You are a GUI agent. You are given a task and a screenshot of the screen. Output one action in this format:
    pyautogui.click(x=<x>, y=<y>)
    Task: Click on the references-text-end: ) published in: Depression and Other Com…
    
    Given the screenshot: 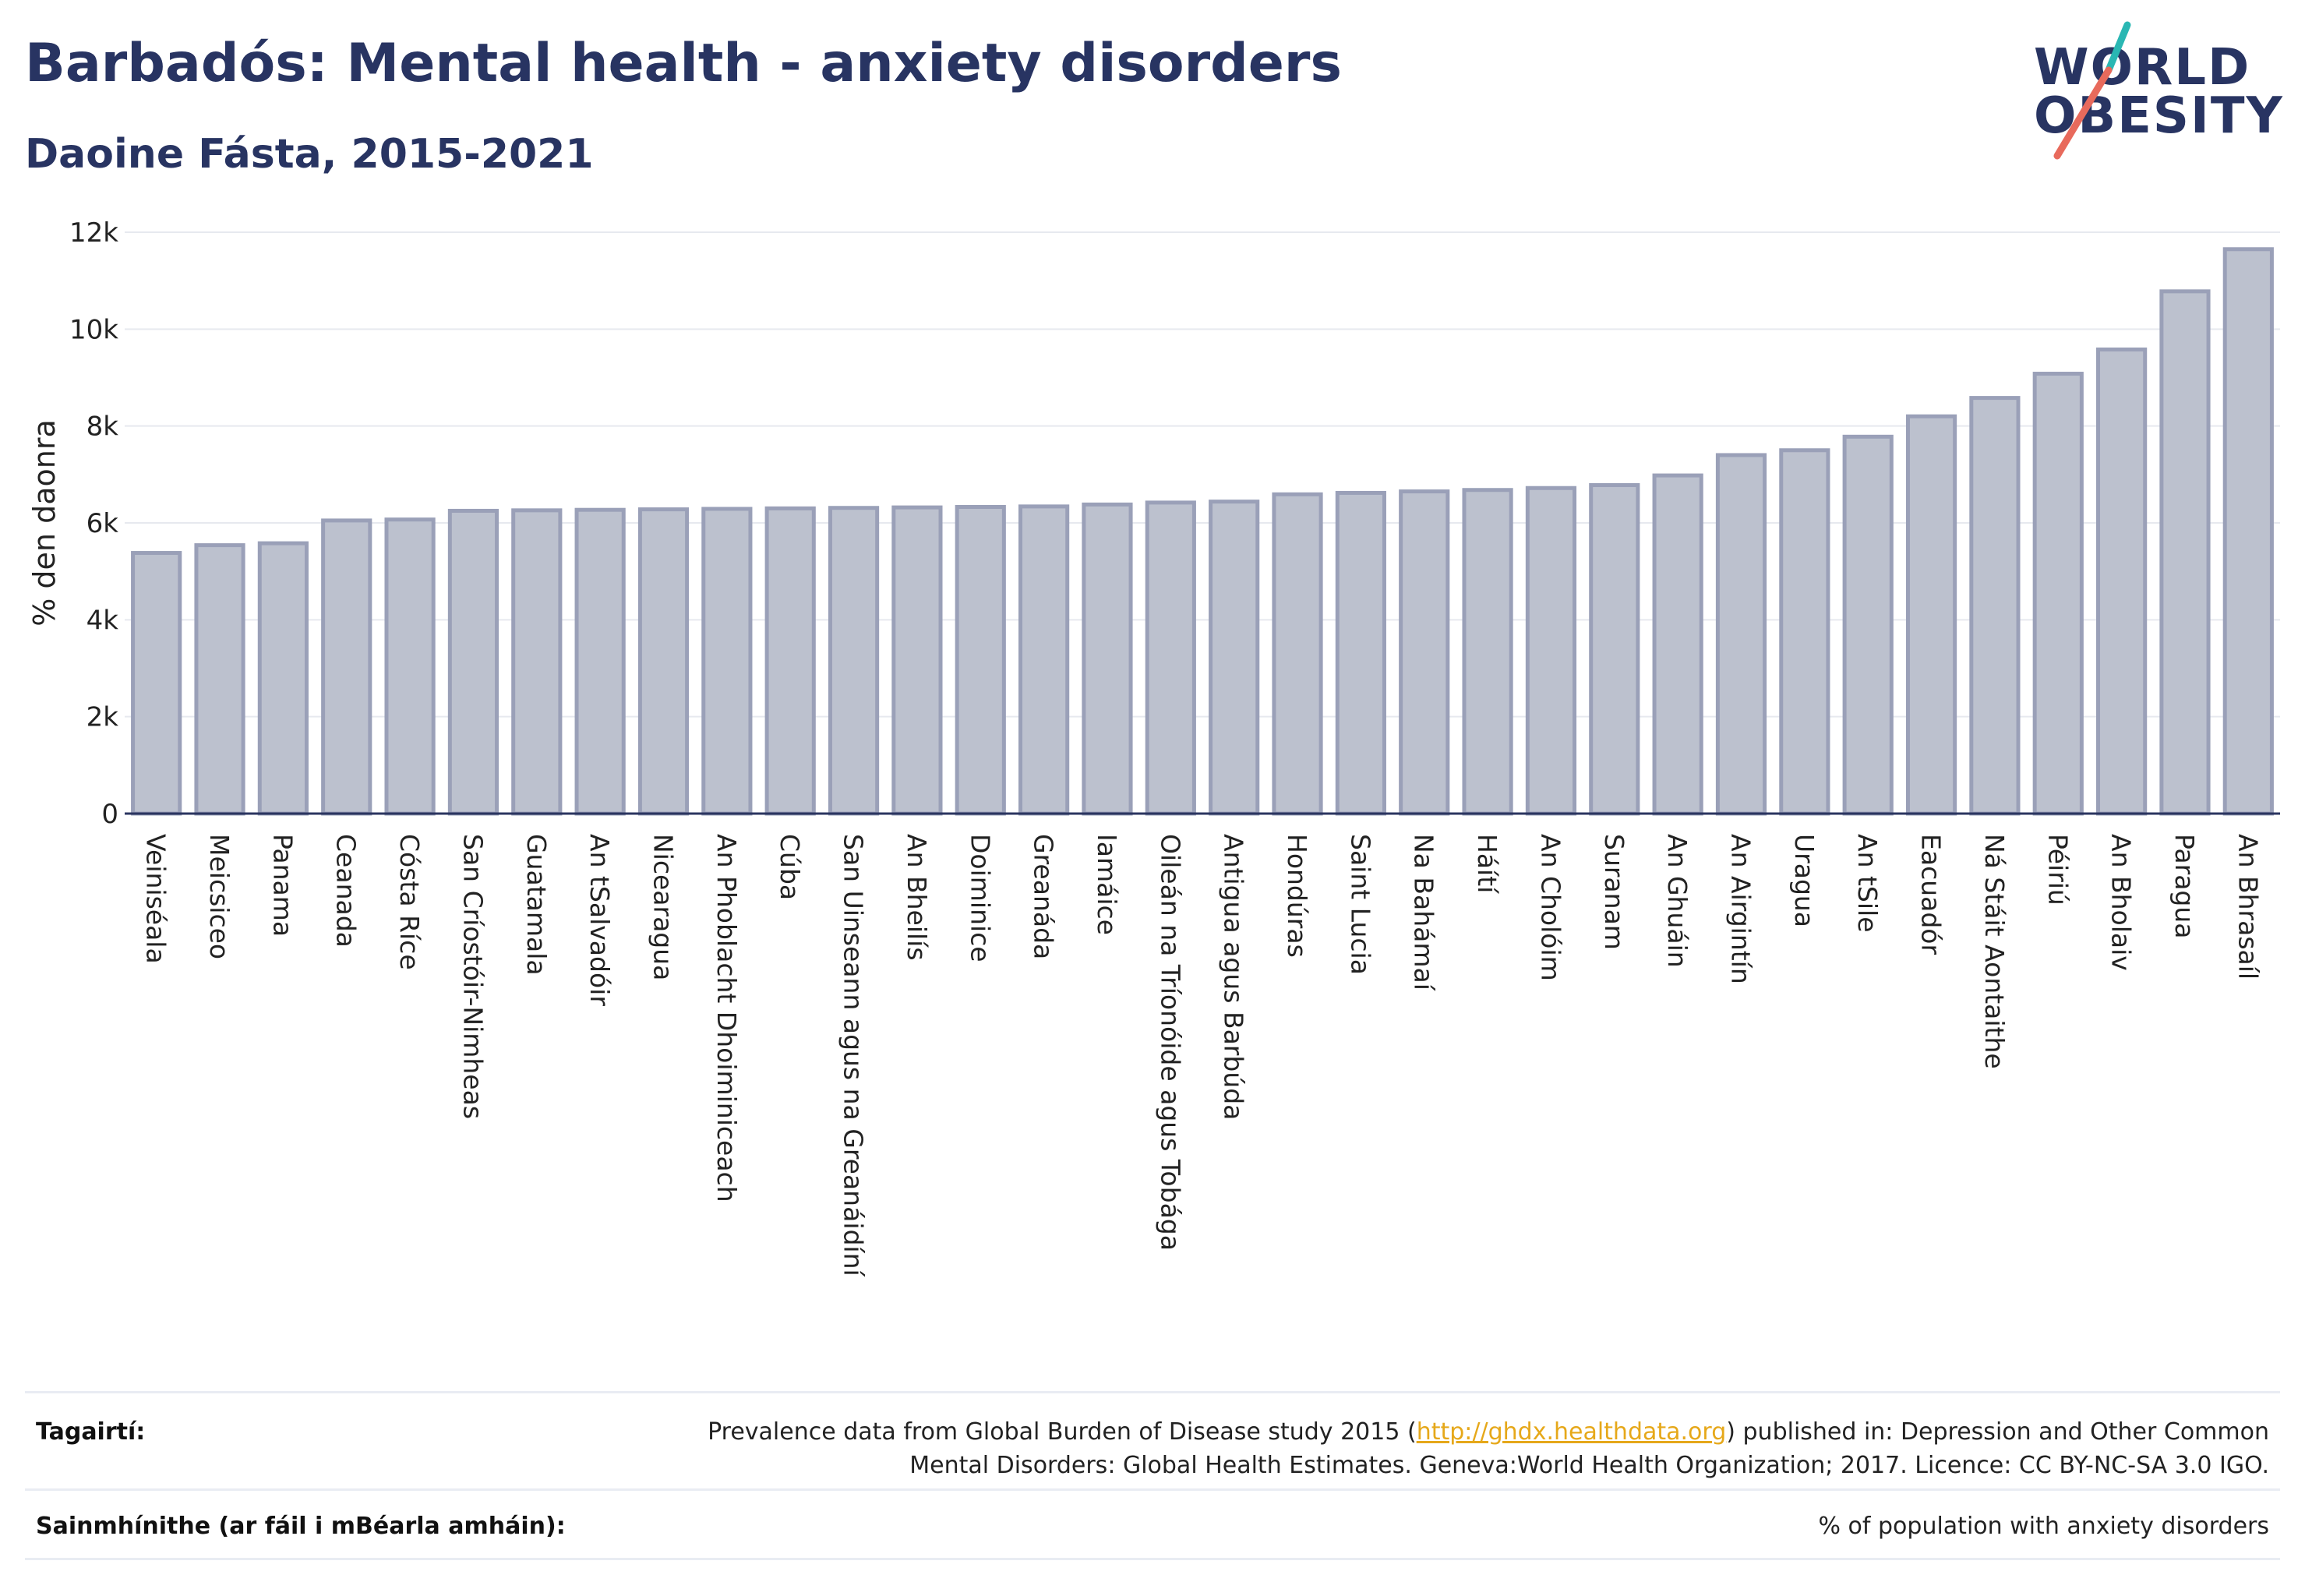 What is the action you would take?
    pyautogui.click(x=1997, y=1432)
    